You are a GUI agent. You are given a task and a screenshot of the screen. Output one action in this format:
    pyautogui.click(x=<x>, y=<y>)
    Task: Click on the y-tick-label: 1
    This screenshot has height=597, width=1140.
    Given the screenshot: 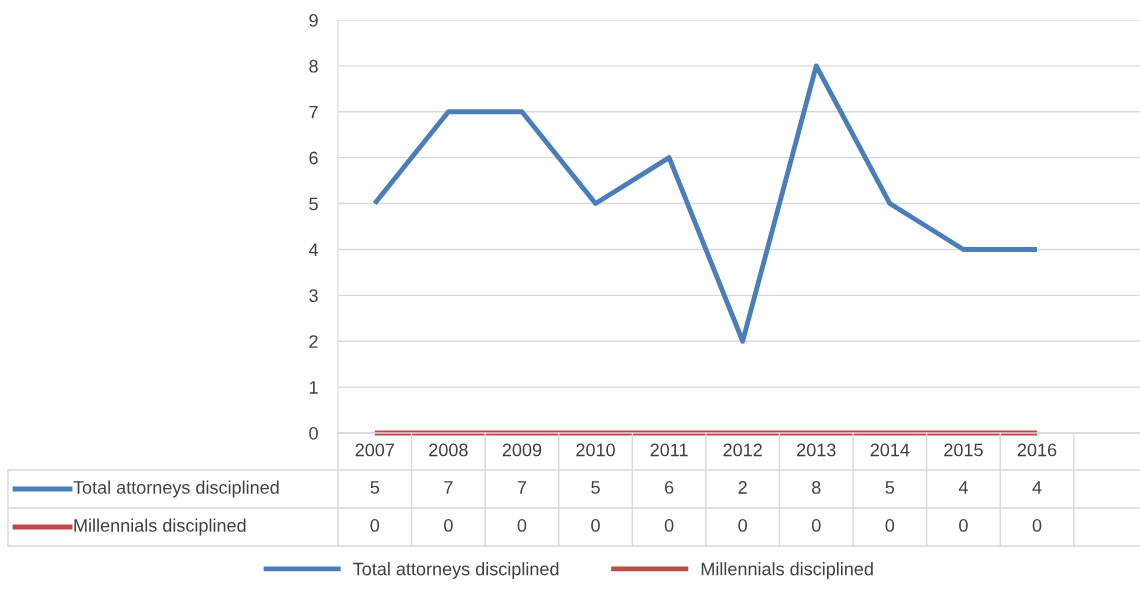 What is the action you would take?
    pyautogui.click(x=313, y=387)
    